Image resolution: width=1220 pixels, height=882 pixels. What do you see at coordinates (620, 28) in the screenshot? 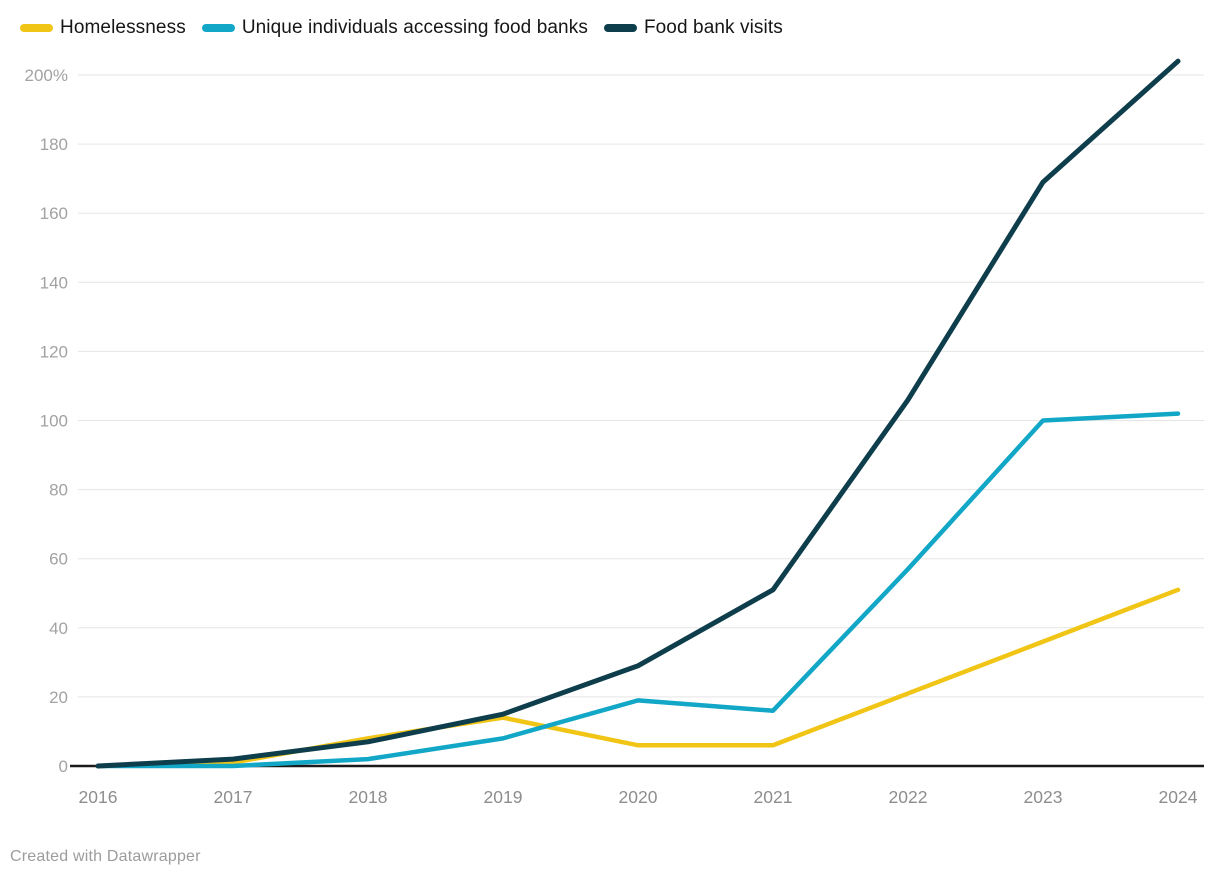
I see `legend-swatch-food-bank-visits` at bounding box center [620, 28].